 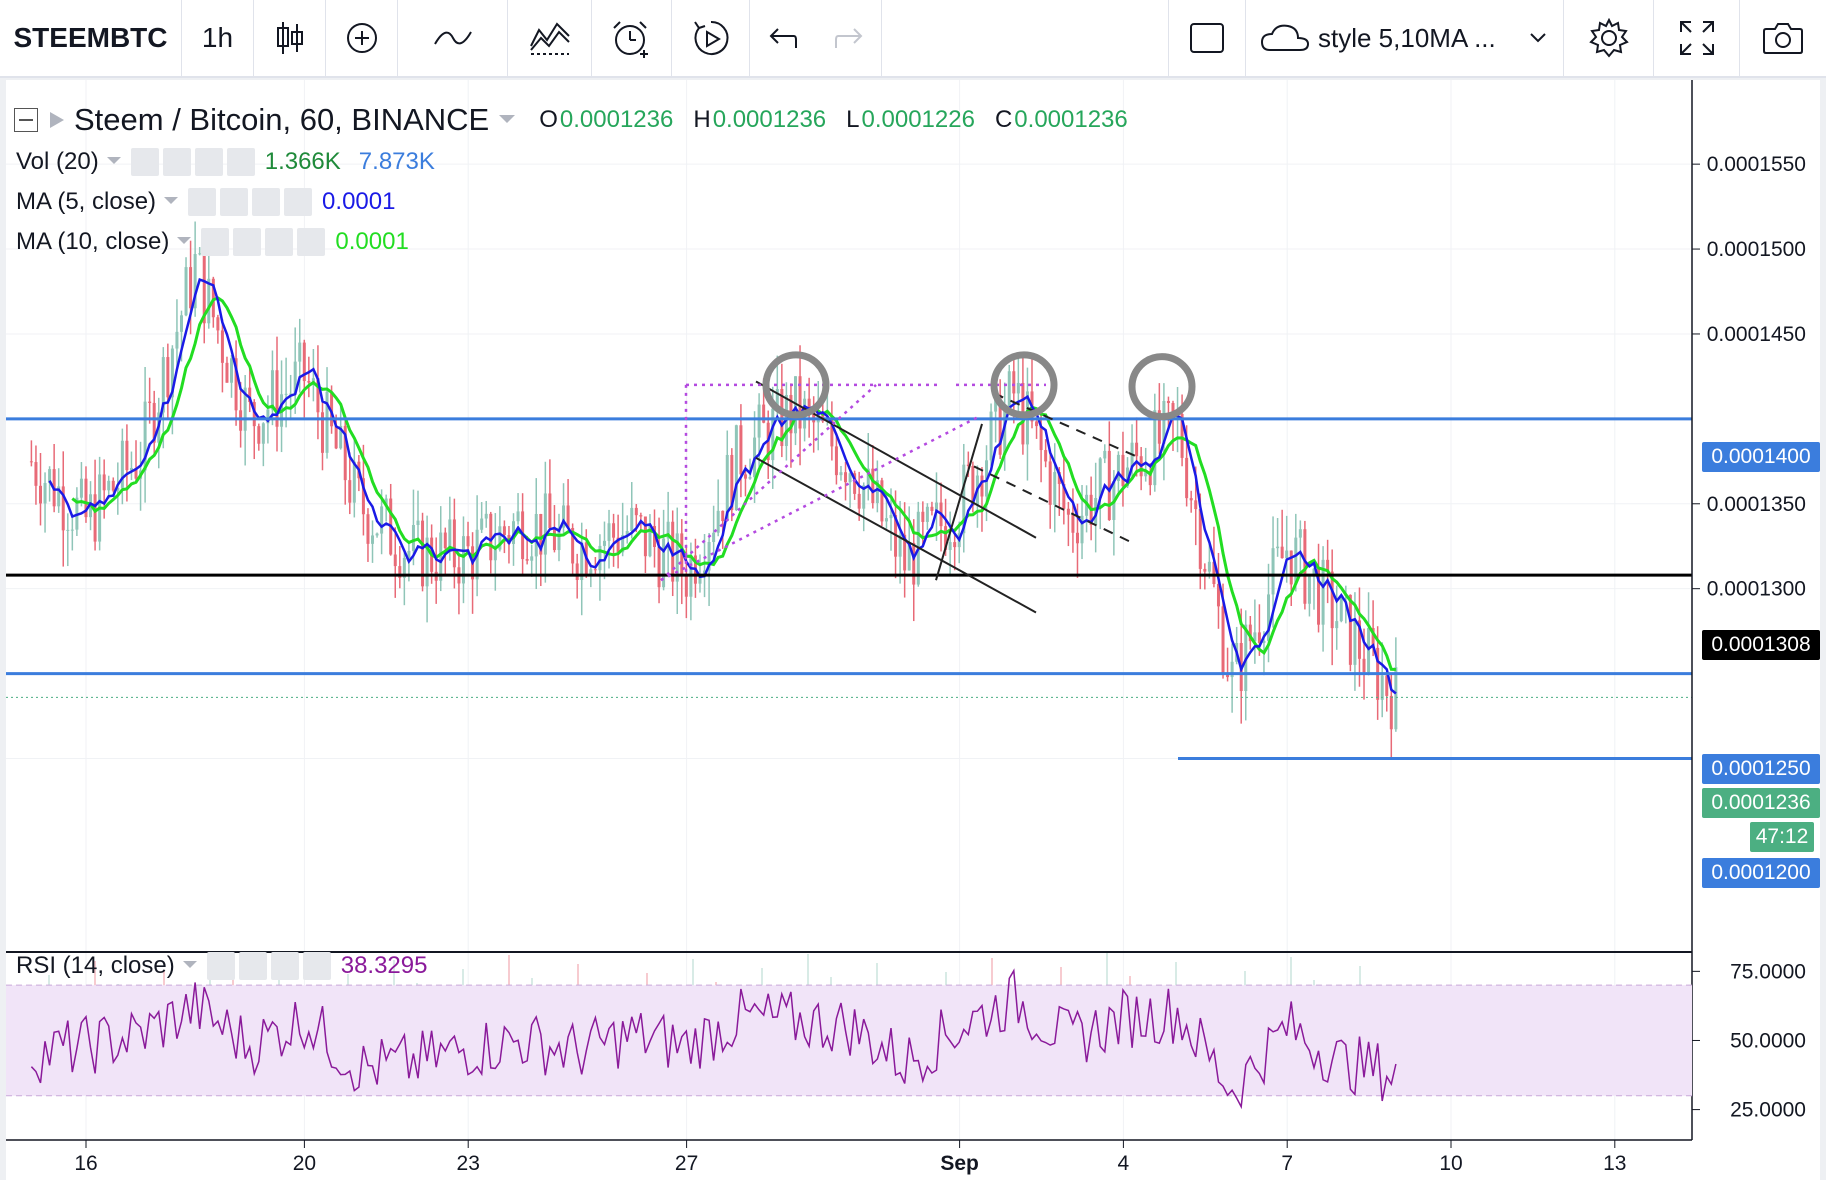 What do you see at coordinates (1756, 504) in the screenshot?
I see `price-tick-label: 0.0001350` at bounding box center [1756, 504].